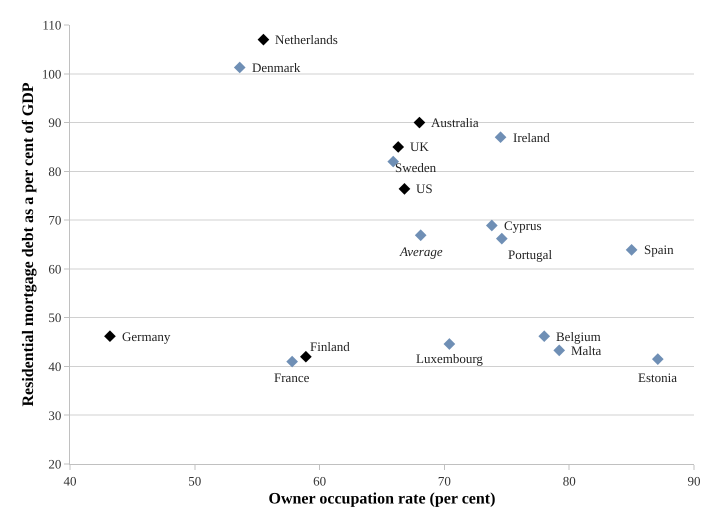 The height and width of the screenshot is (516, 716). What do you see at coordinates (444, 481) in the screenshot?
I see `x-tick-label: 70` at bounding box center [444, 481].